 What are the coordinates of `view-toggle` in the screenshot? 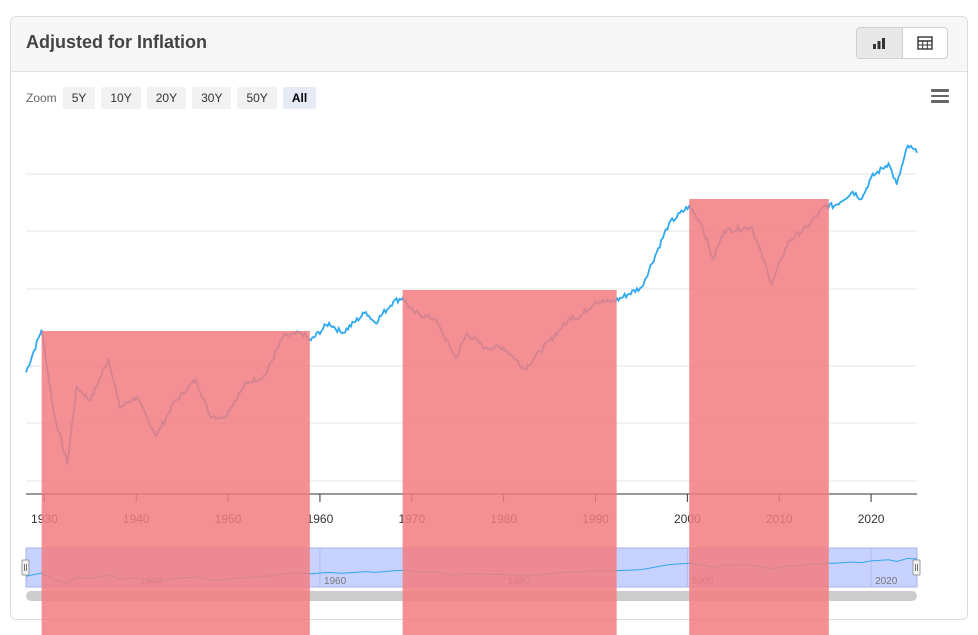 It's located at (902, 43).